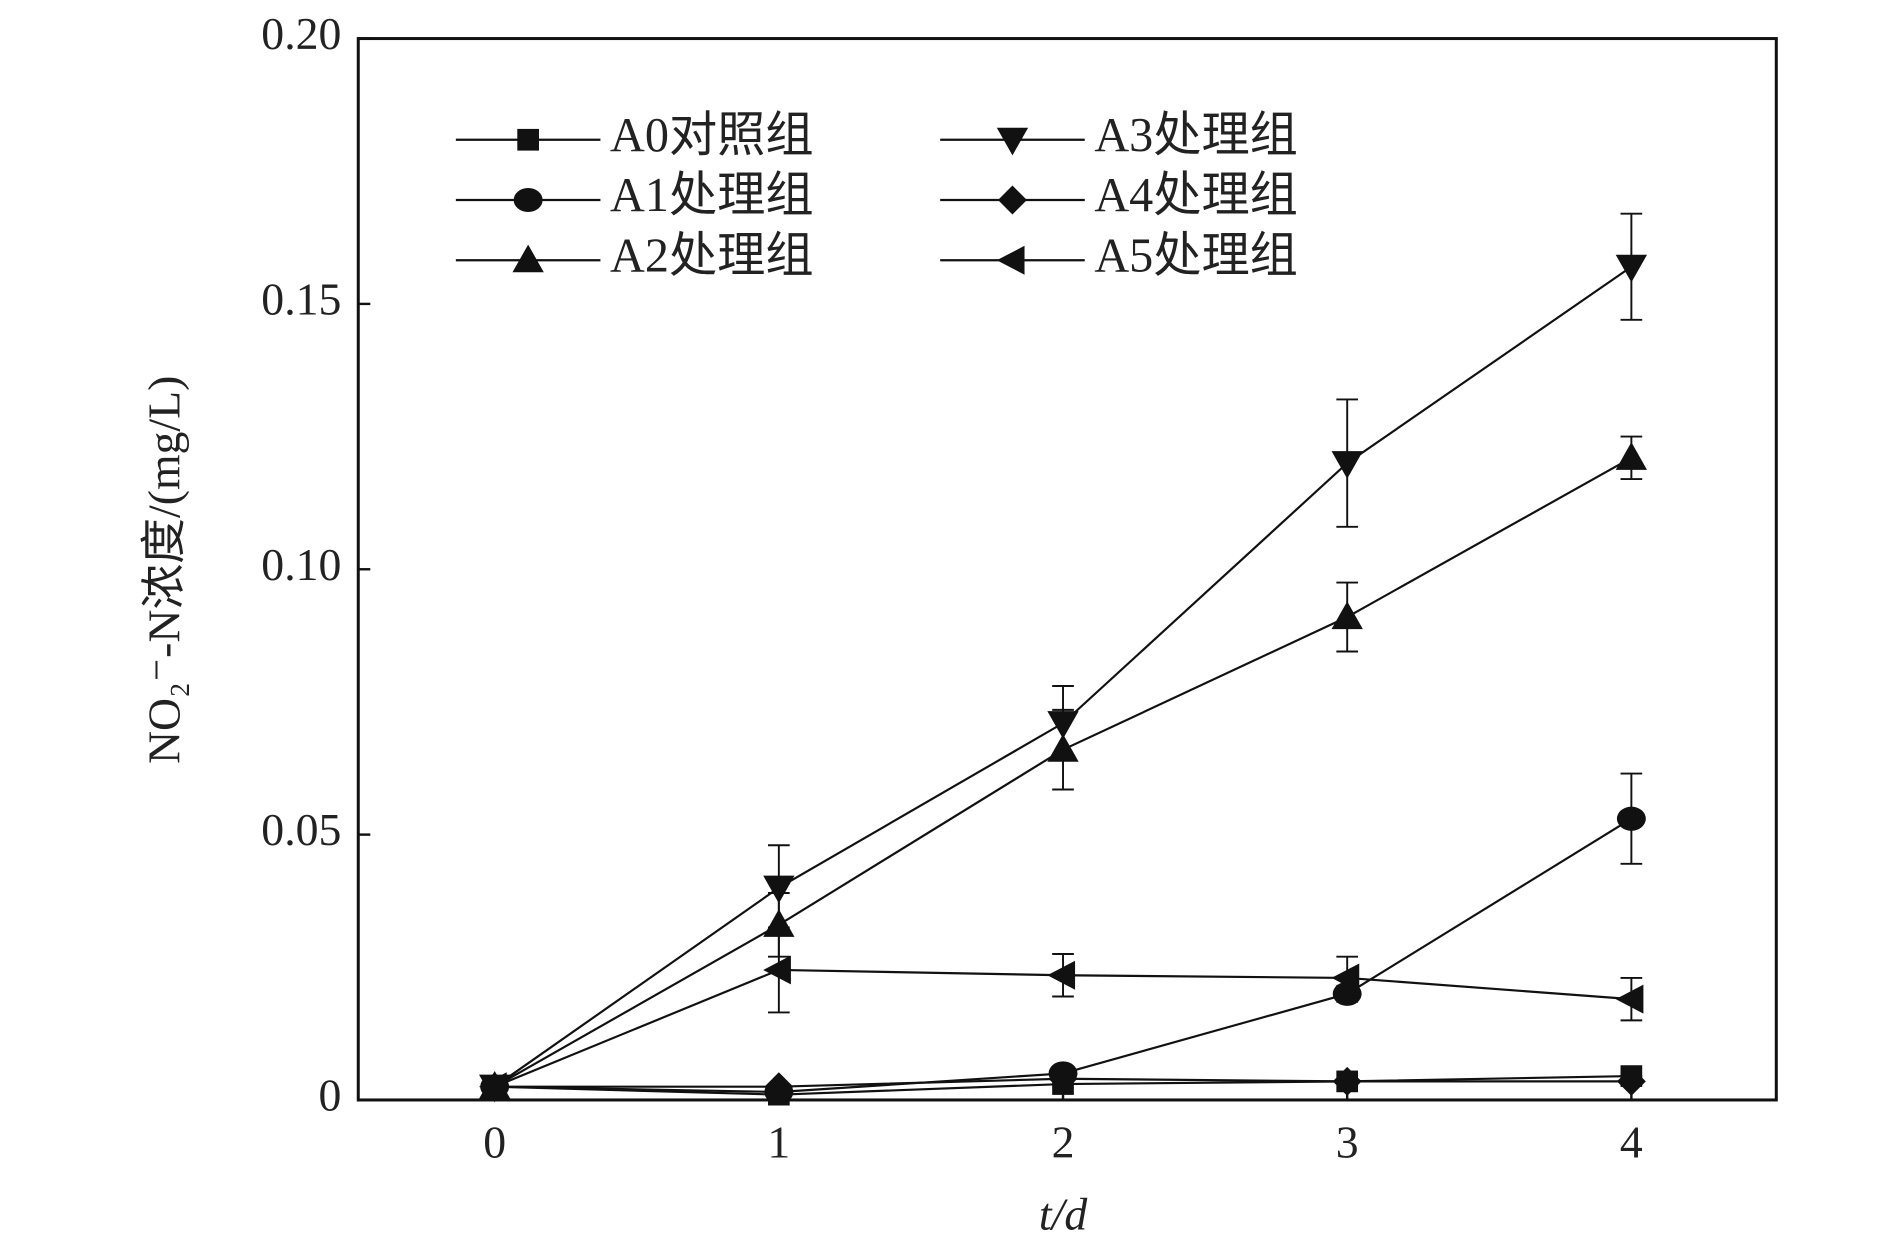 Image resolution: width=1890 pixels, height=1259 pixels. I want to click on legend-label: A1处理组, so click(711, 195).